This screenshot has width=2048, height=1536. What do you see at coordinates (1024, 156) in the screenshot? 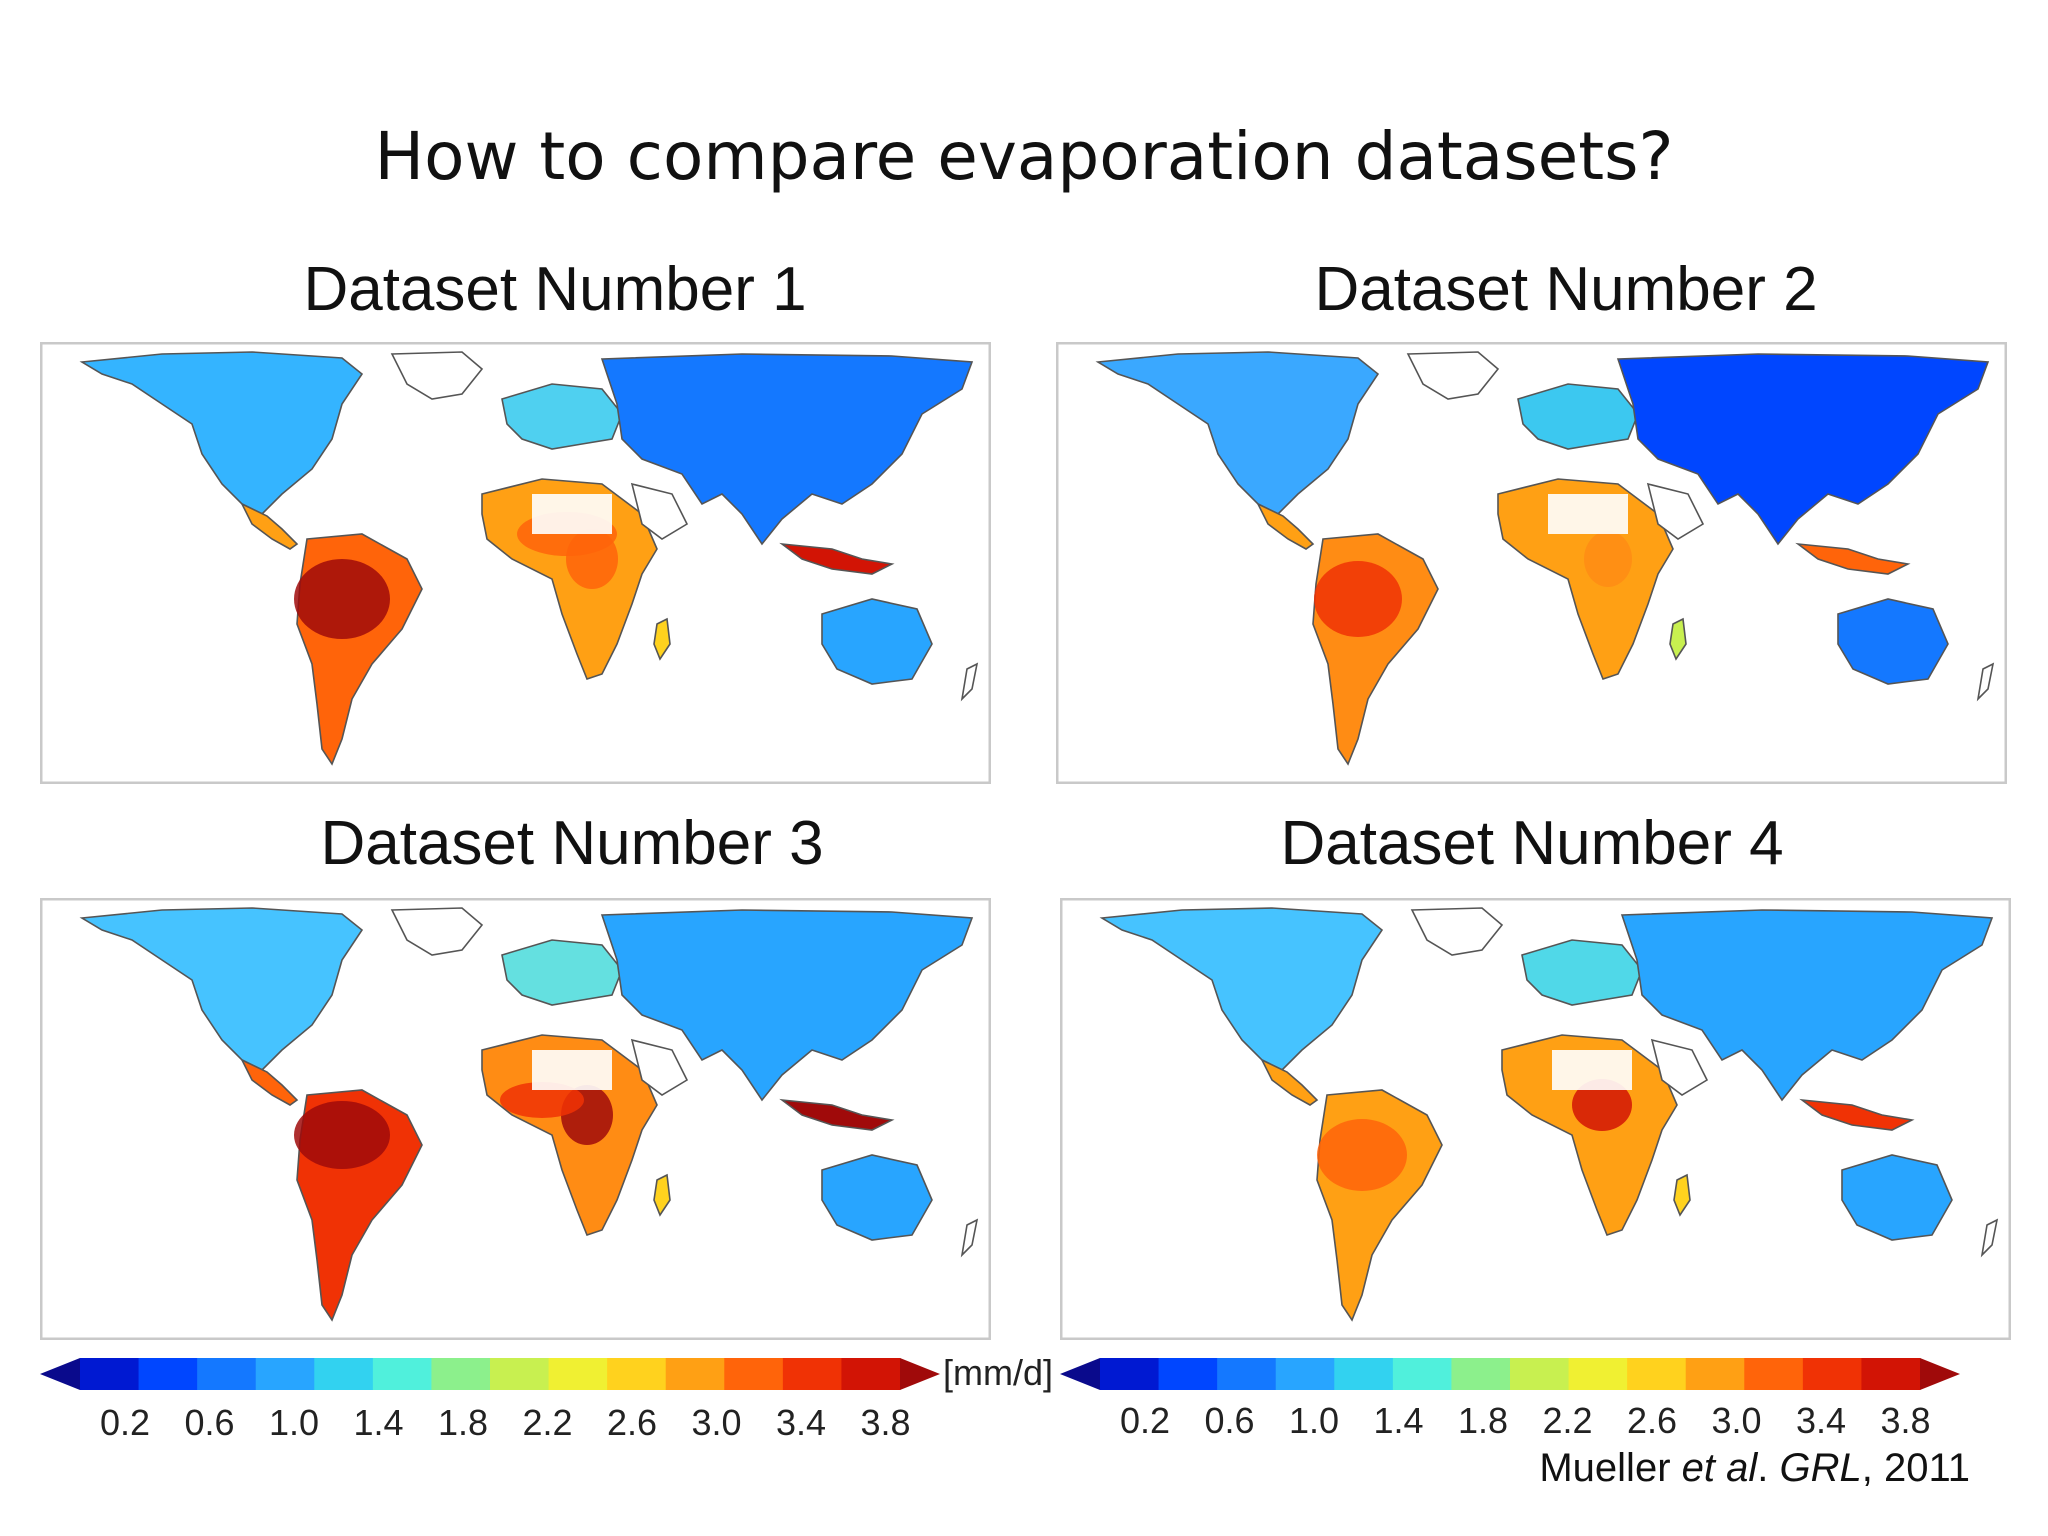
I see `slide-title: How to compare evaporation datasets?` at bounding box center [1024, 156].